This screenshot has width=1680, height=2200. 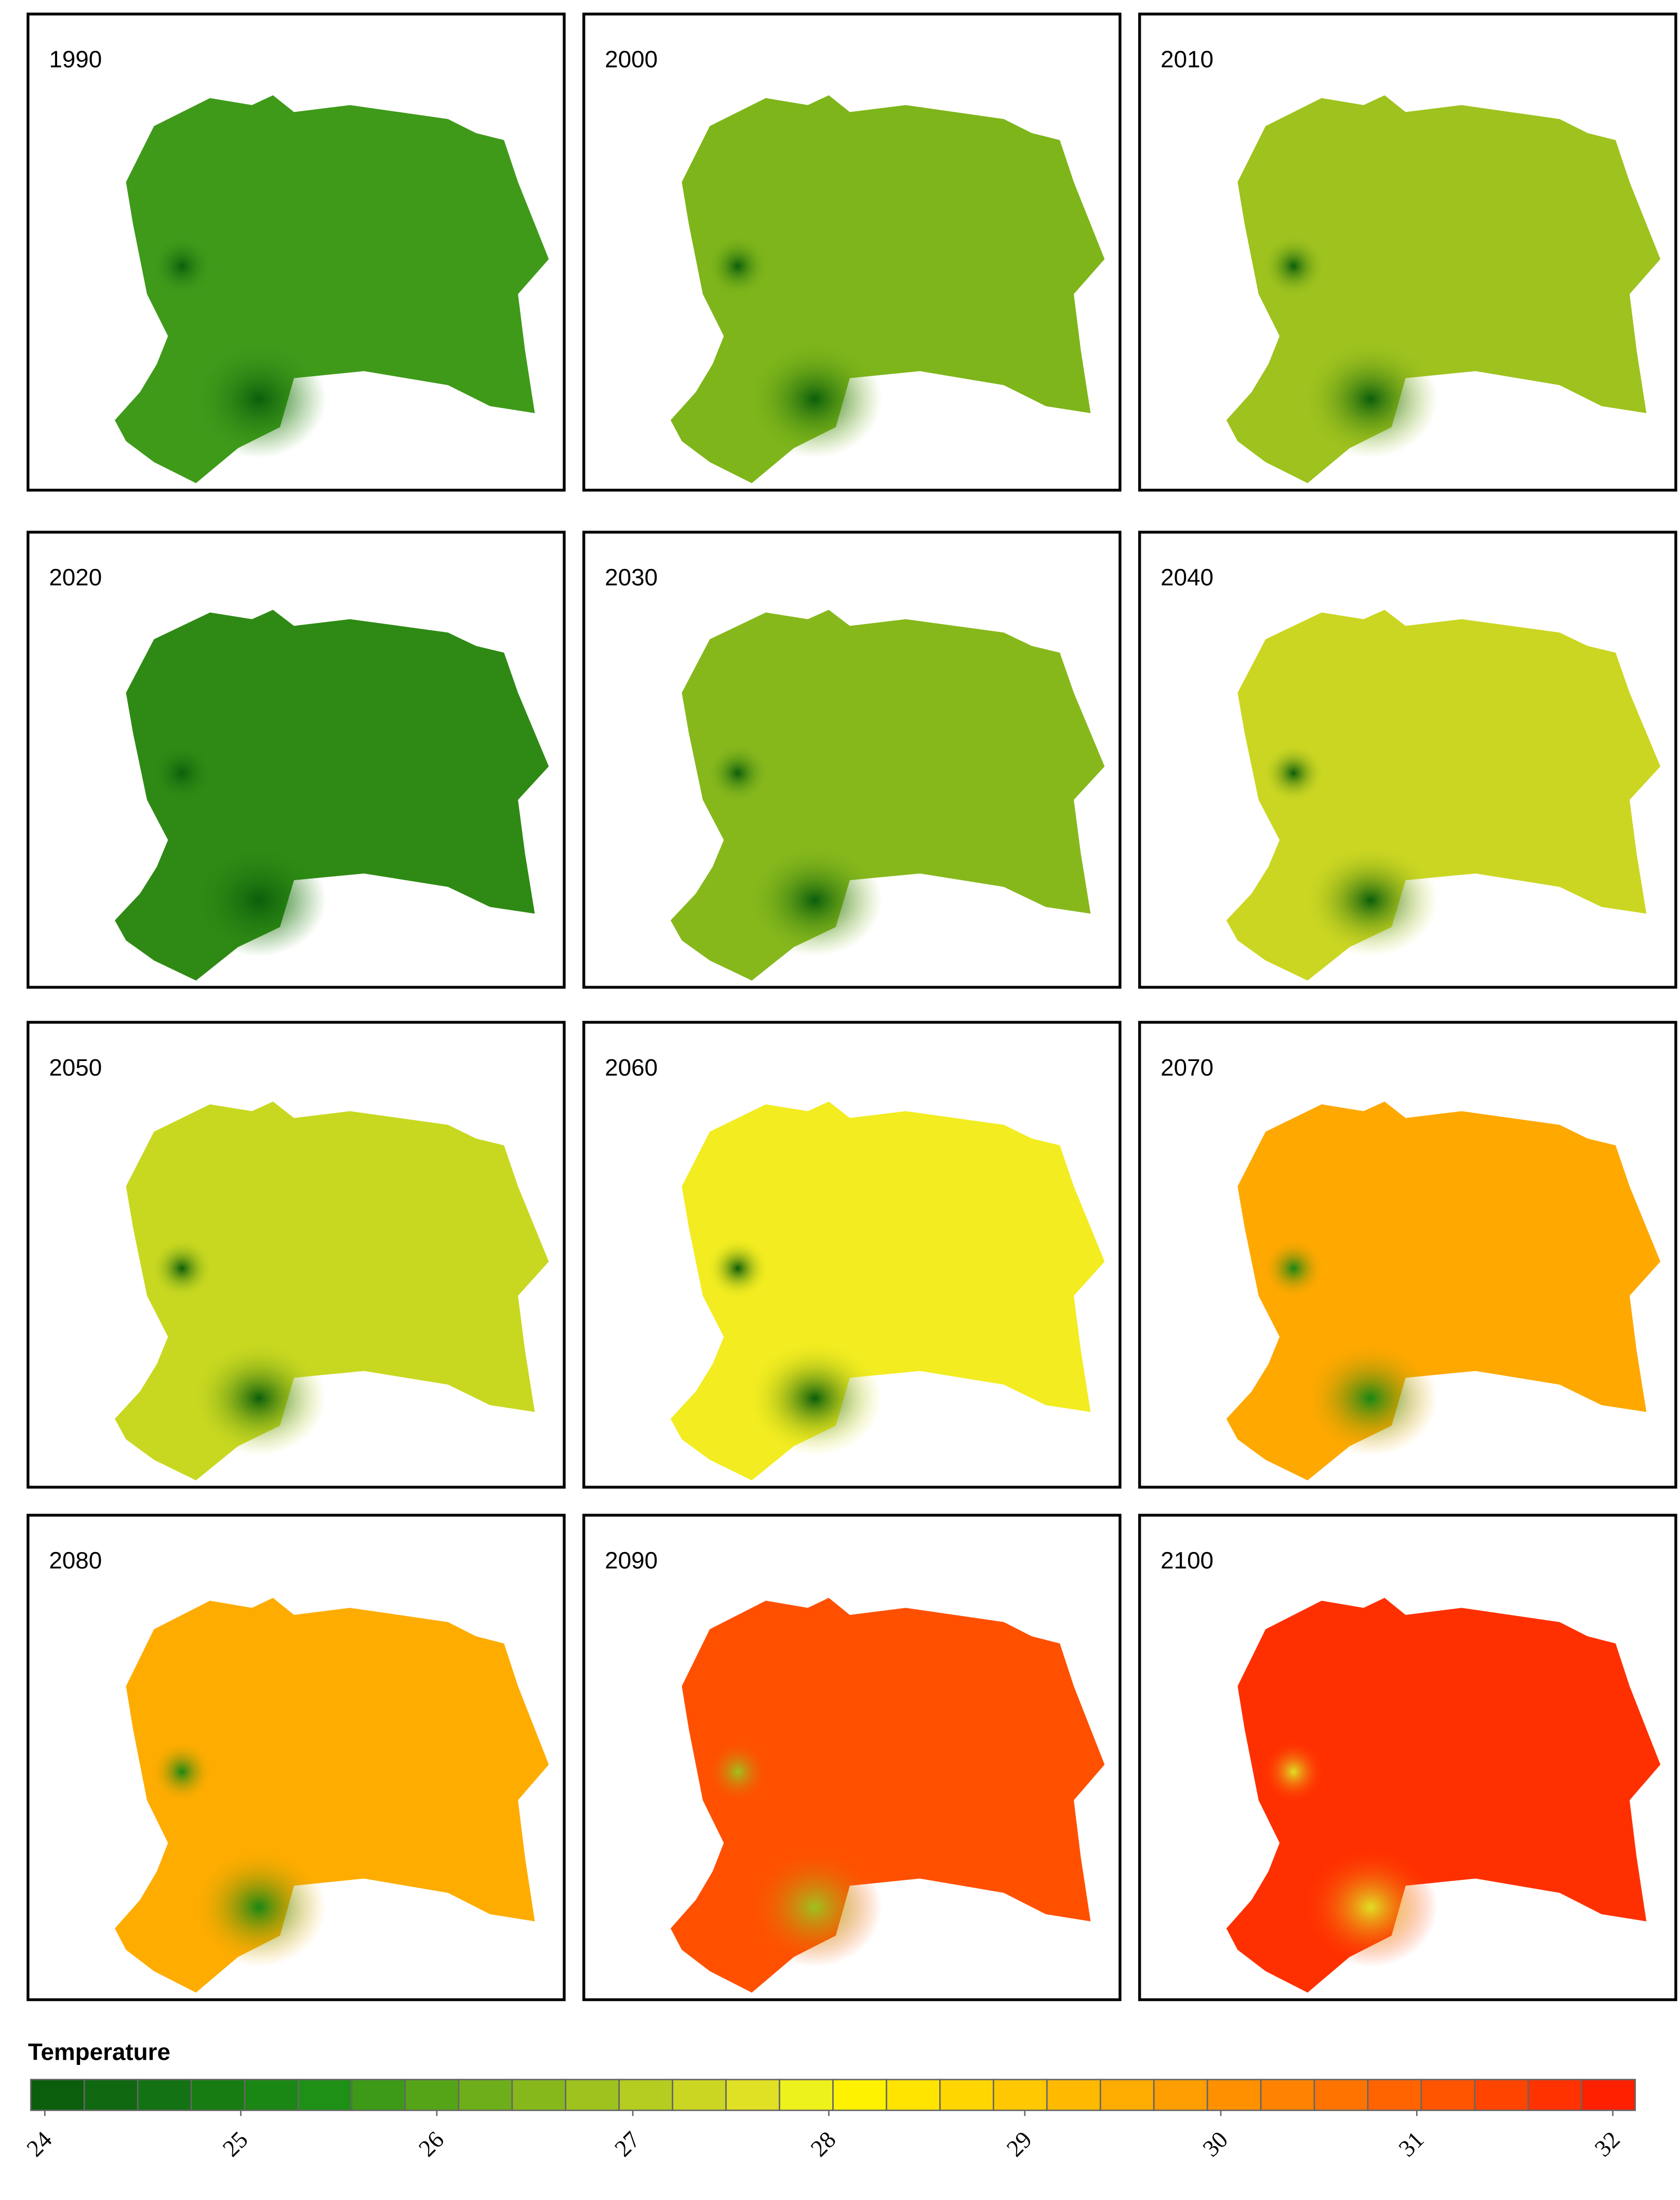 I want to click on map-panel: 2020, so click(x=296, y=760).